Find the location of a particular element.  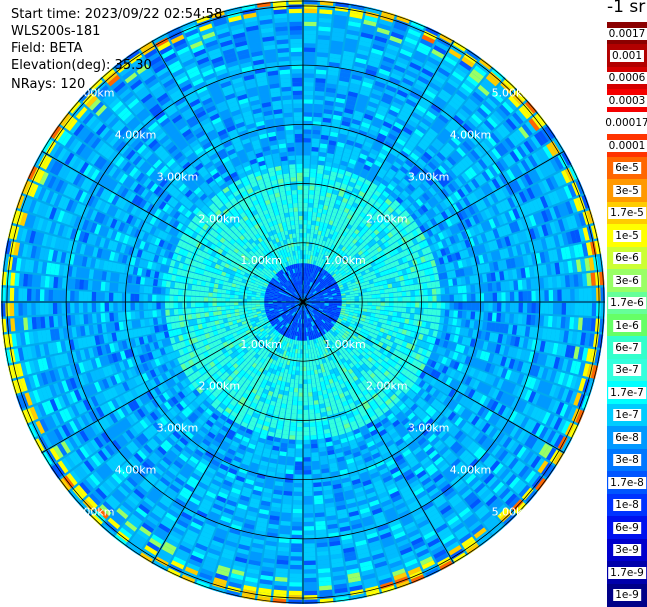

colorbar-level: 1.7e-5 is located at coordinates (627, 213).